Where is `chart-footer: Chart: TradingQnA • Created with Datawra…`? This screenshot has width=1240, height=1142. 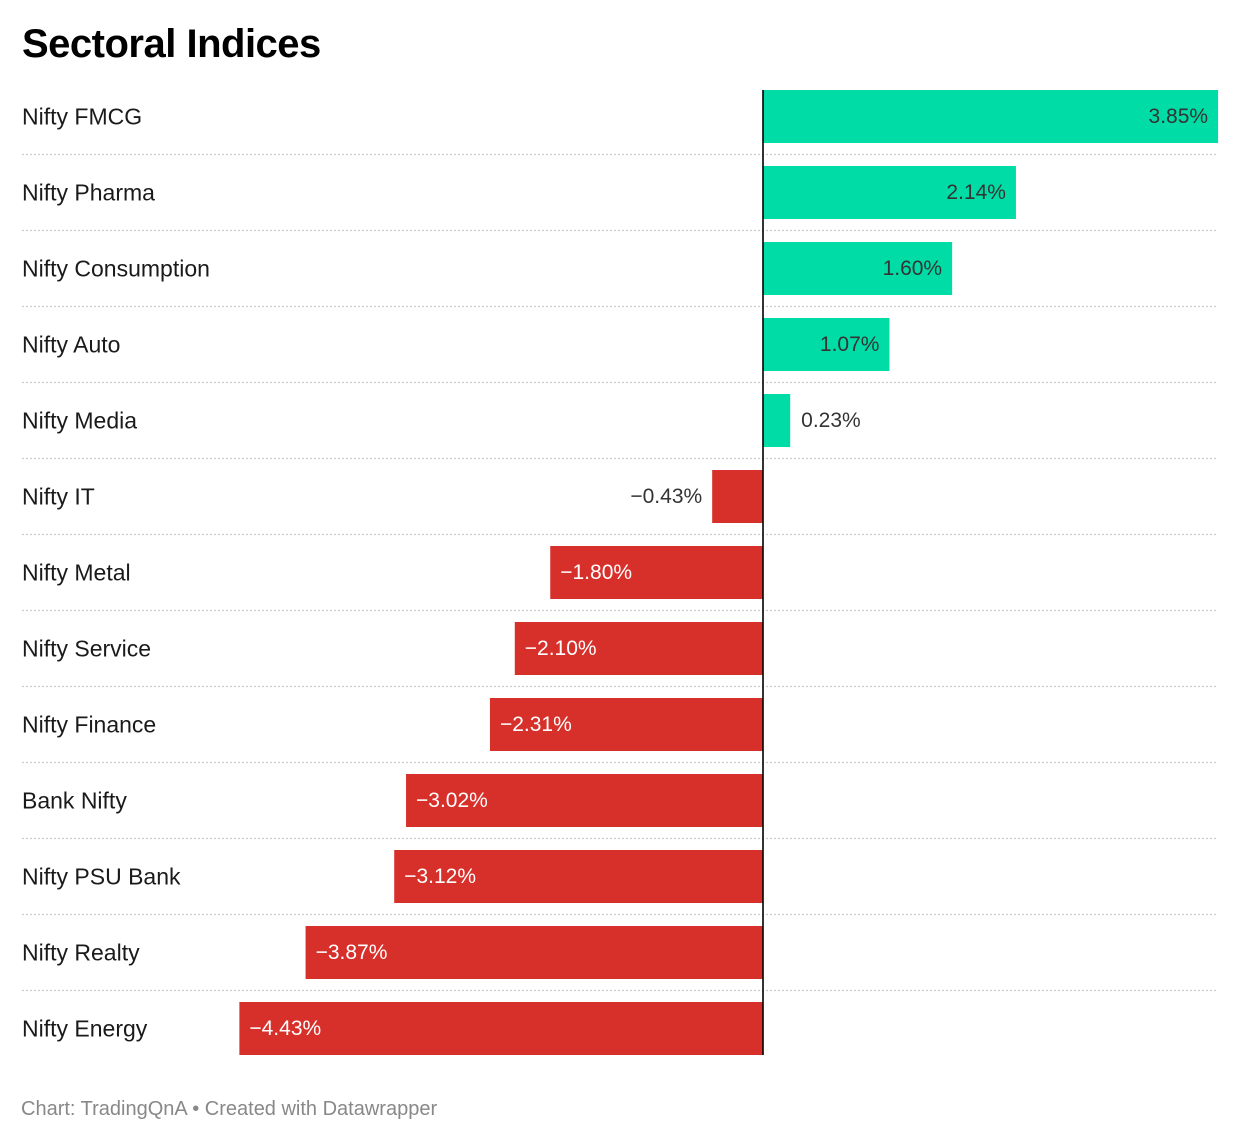
chart-footer: Chart: TradingQnA • Created with Datawra… is located at coordinates (229, 1109).